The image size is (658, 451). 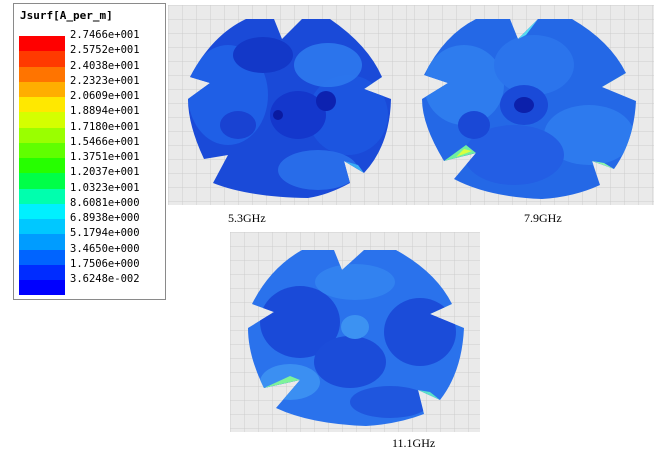 I want to click on legend-value: 2.0609e+001, so click(x=105, y=96).